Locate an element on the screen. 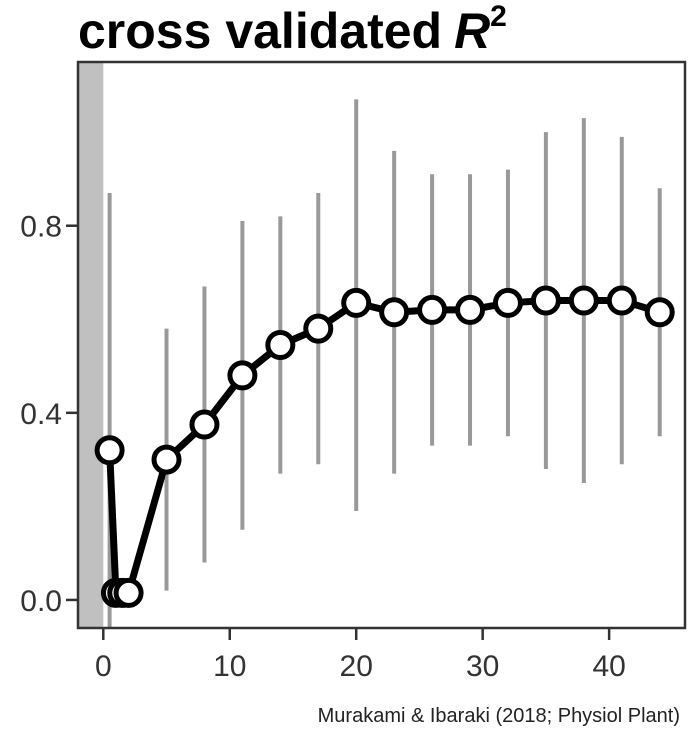 Image resolution: width=690 pixels, height=731 pixels. x-axis: 0 10 20 30 40 is located at coordinates (360, 655).